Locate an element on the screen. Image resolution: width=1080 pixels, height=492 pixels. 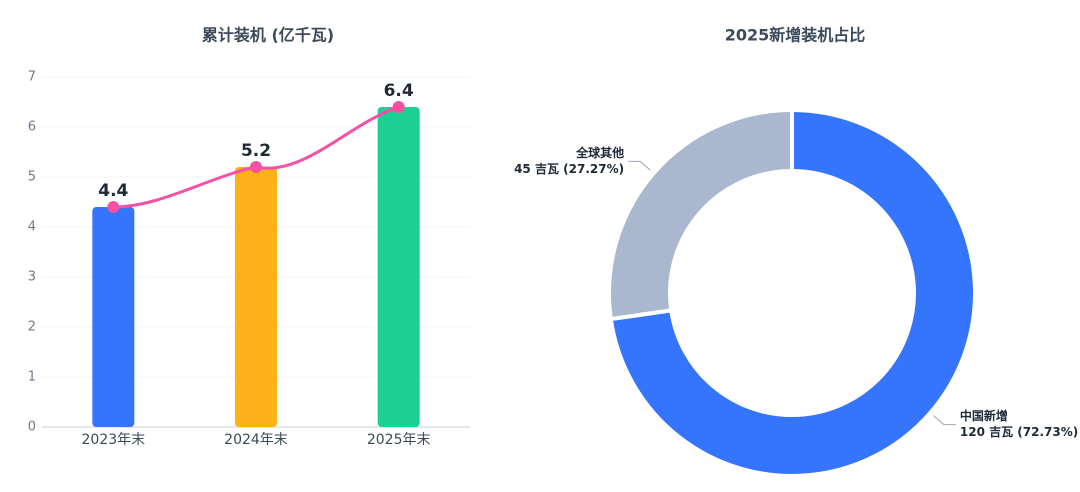
slice-label: 全球其他 is located at coordinates (599, 152).